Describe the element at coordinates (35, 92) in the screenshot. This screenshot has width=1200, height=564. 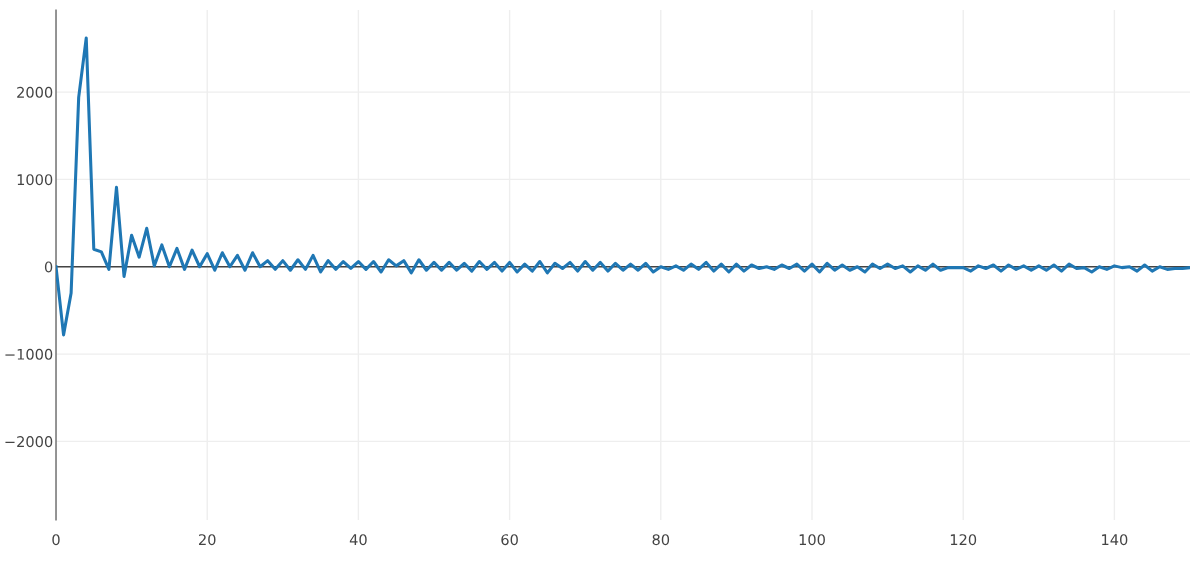
I see `y-tick-label: 2000` at that location.